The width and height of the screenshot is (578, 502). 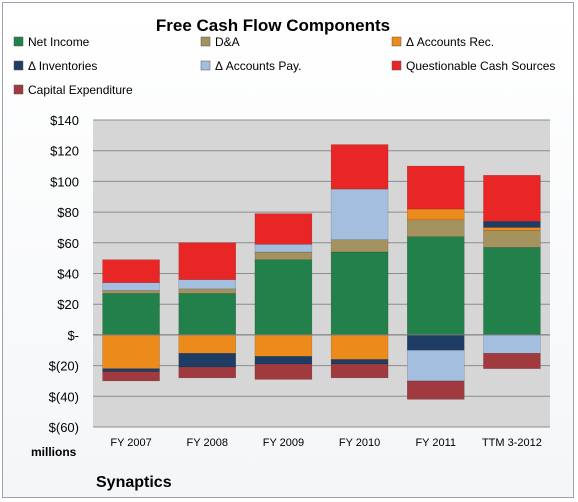 What do you see at coordinates (512, 443) in the screenshot?
I see `x-tick-label: TTM 3-2012` at bounding box center [512, 443].